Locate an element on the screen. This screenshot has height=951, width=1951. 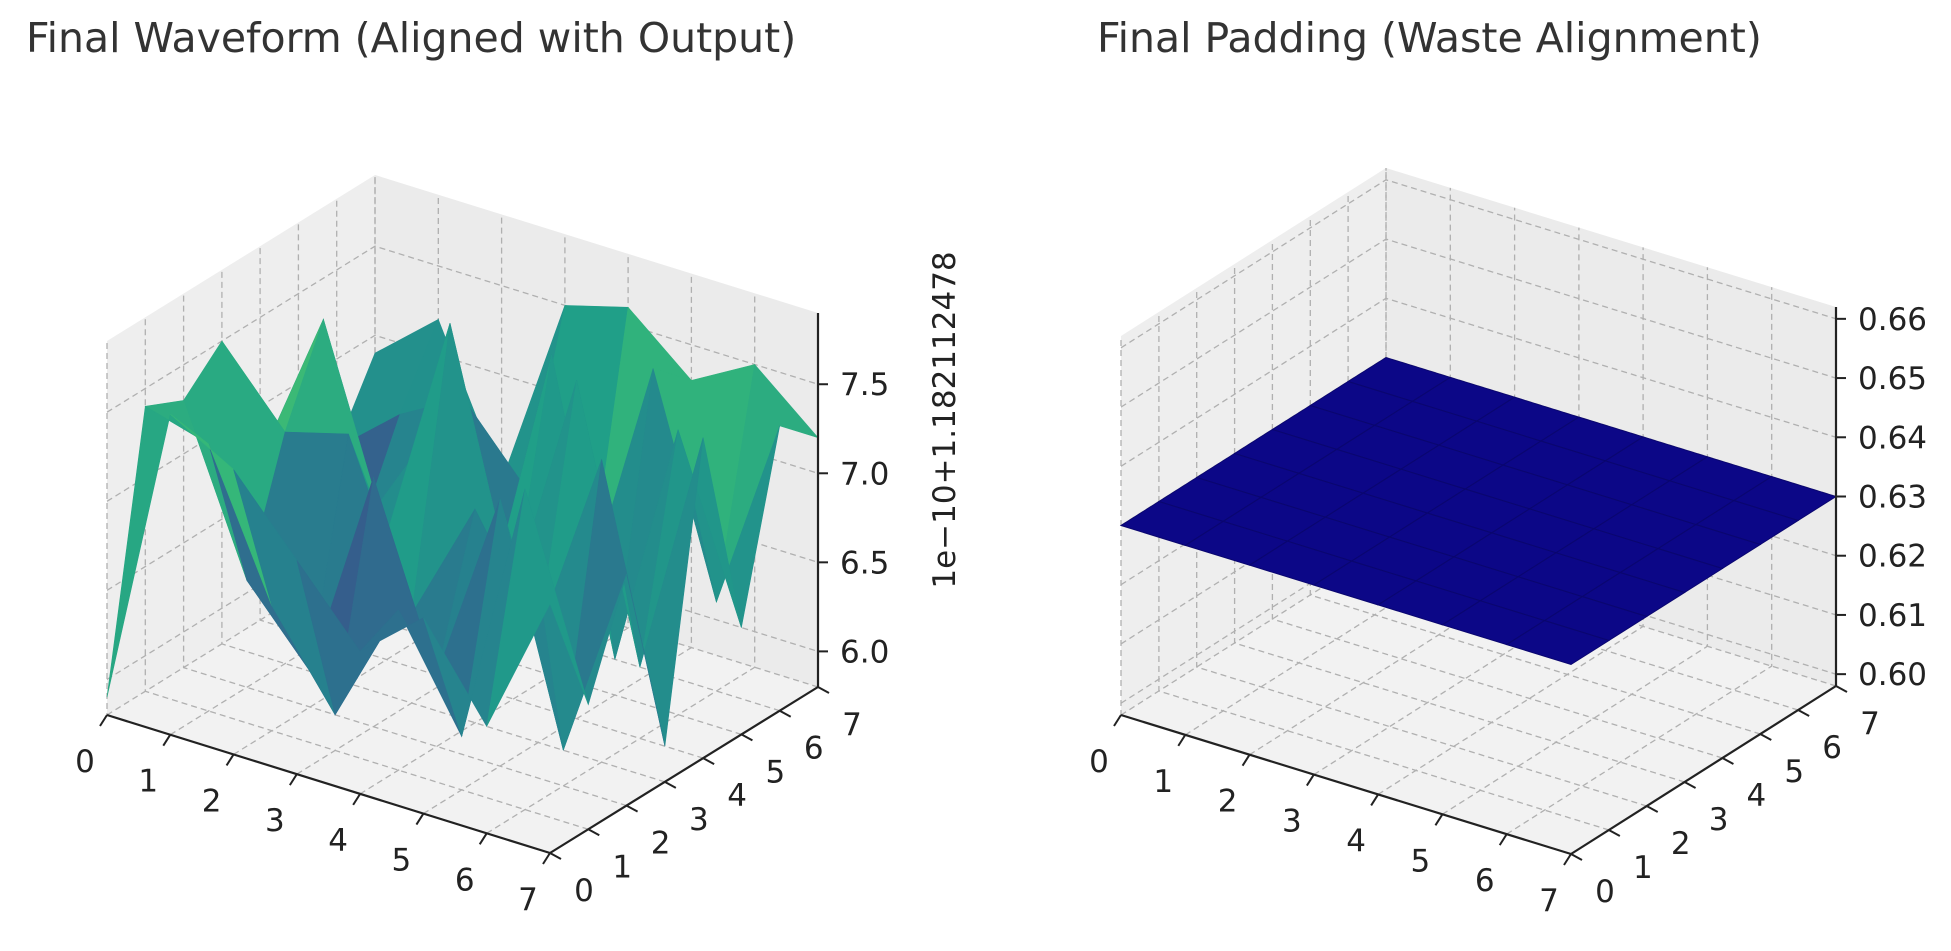
padding-title: Final Padding (Waste Alignment) is located at coordinates (1429, 38).